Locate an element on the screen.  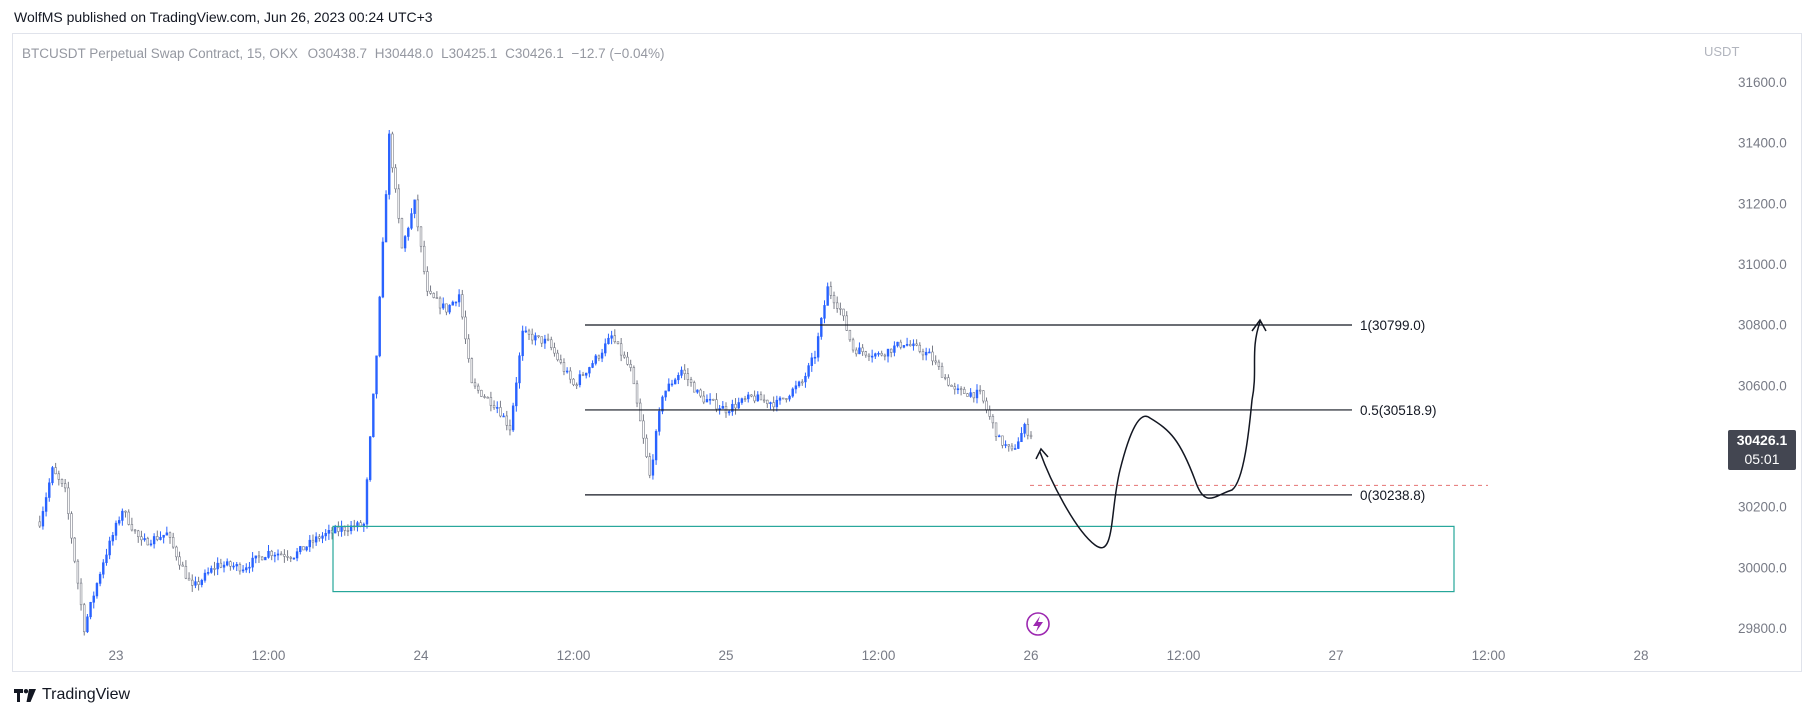
close-label: C is located at coordinates (510, 53).